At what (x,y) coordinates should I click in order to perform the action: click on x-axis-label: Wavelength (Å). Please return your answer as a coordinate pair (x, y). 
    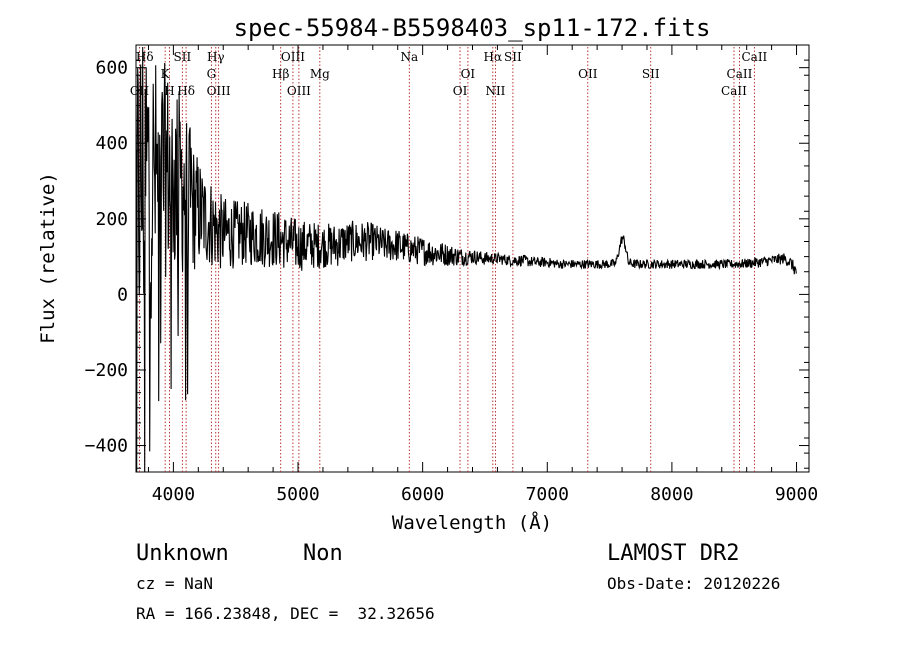
    Looking at the image, I should click on (472, 522).